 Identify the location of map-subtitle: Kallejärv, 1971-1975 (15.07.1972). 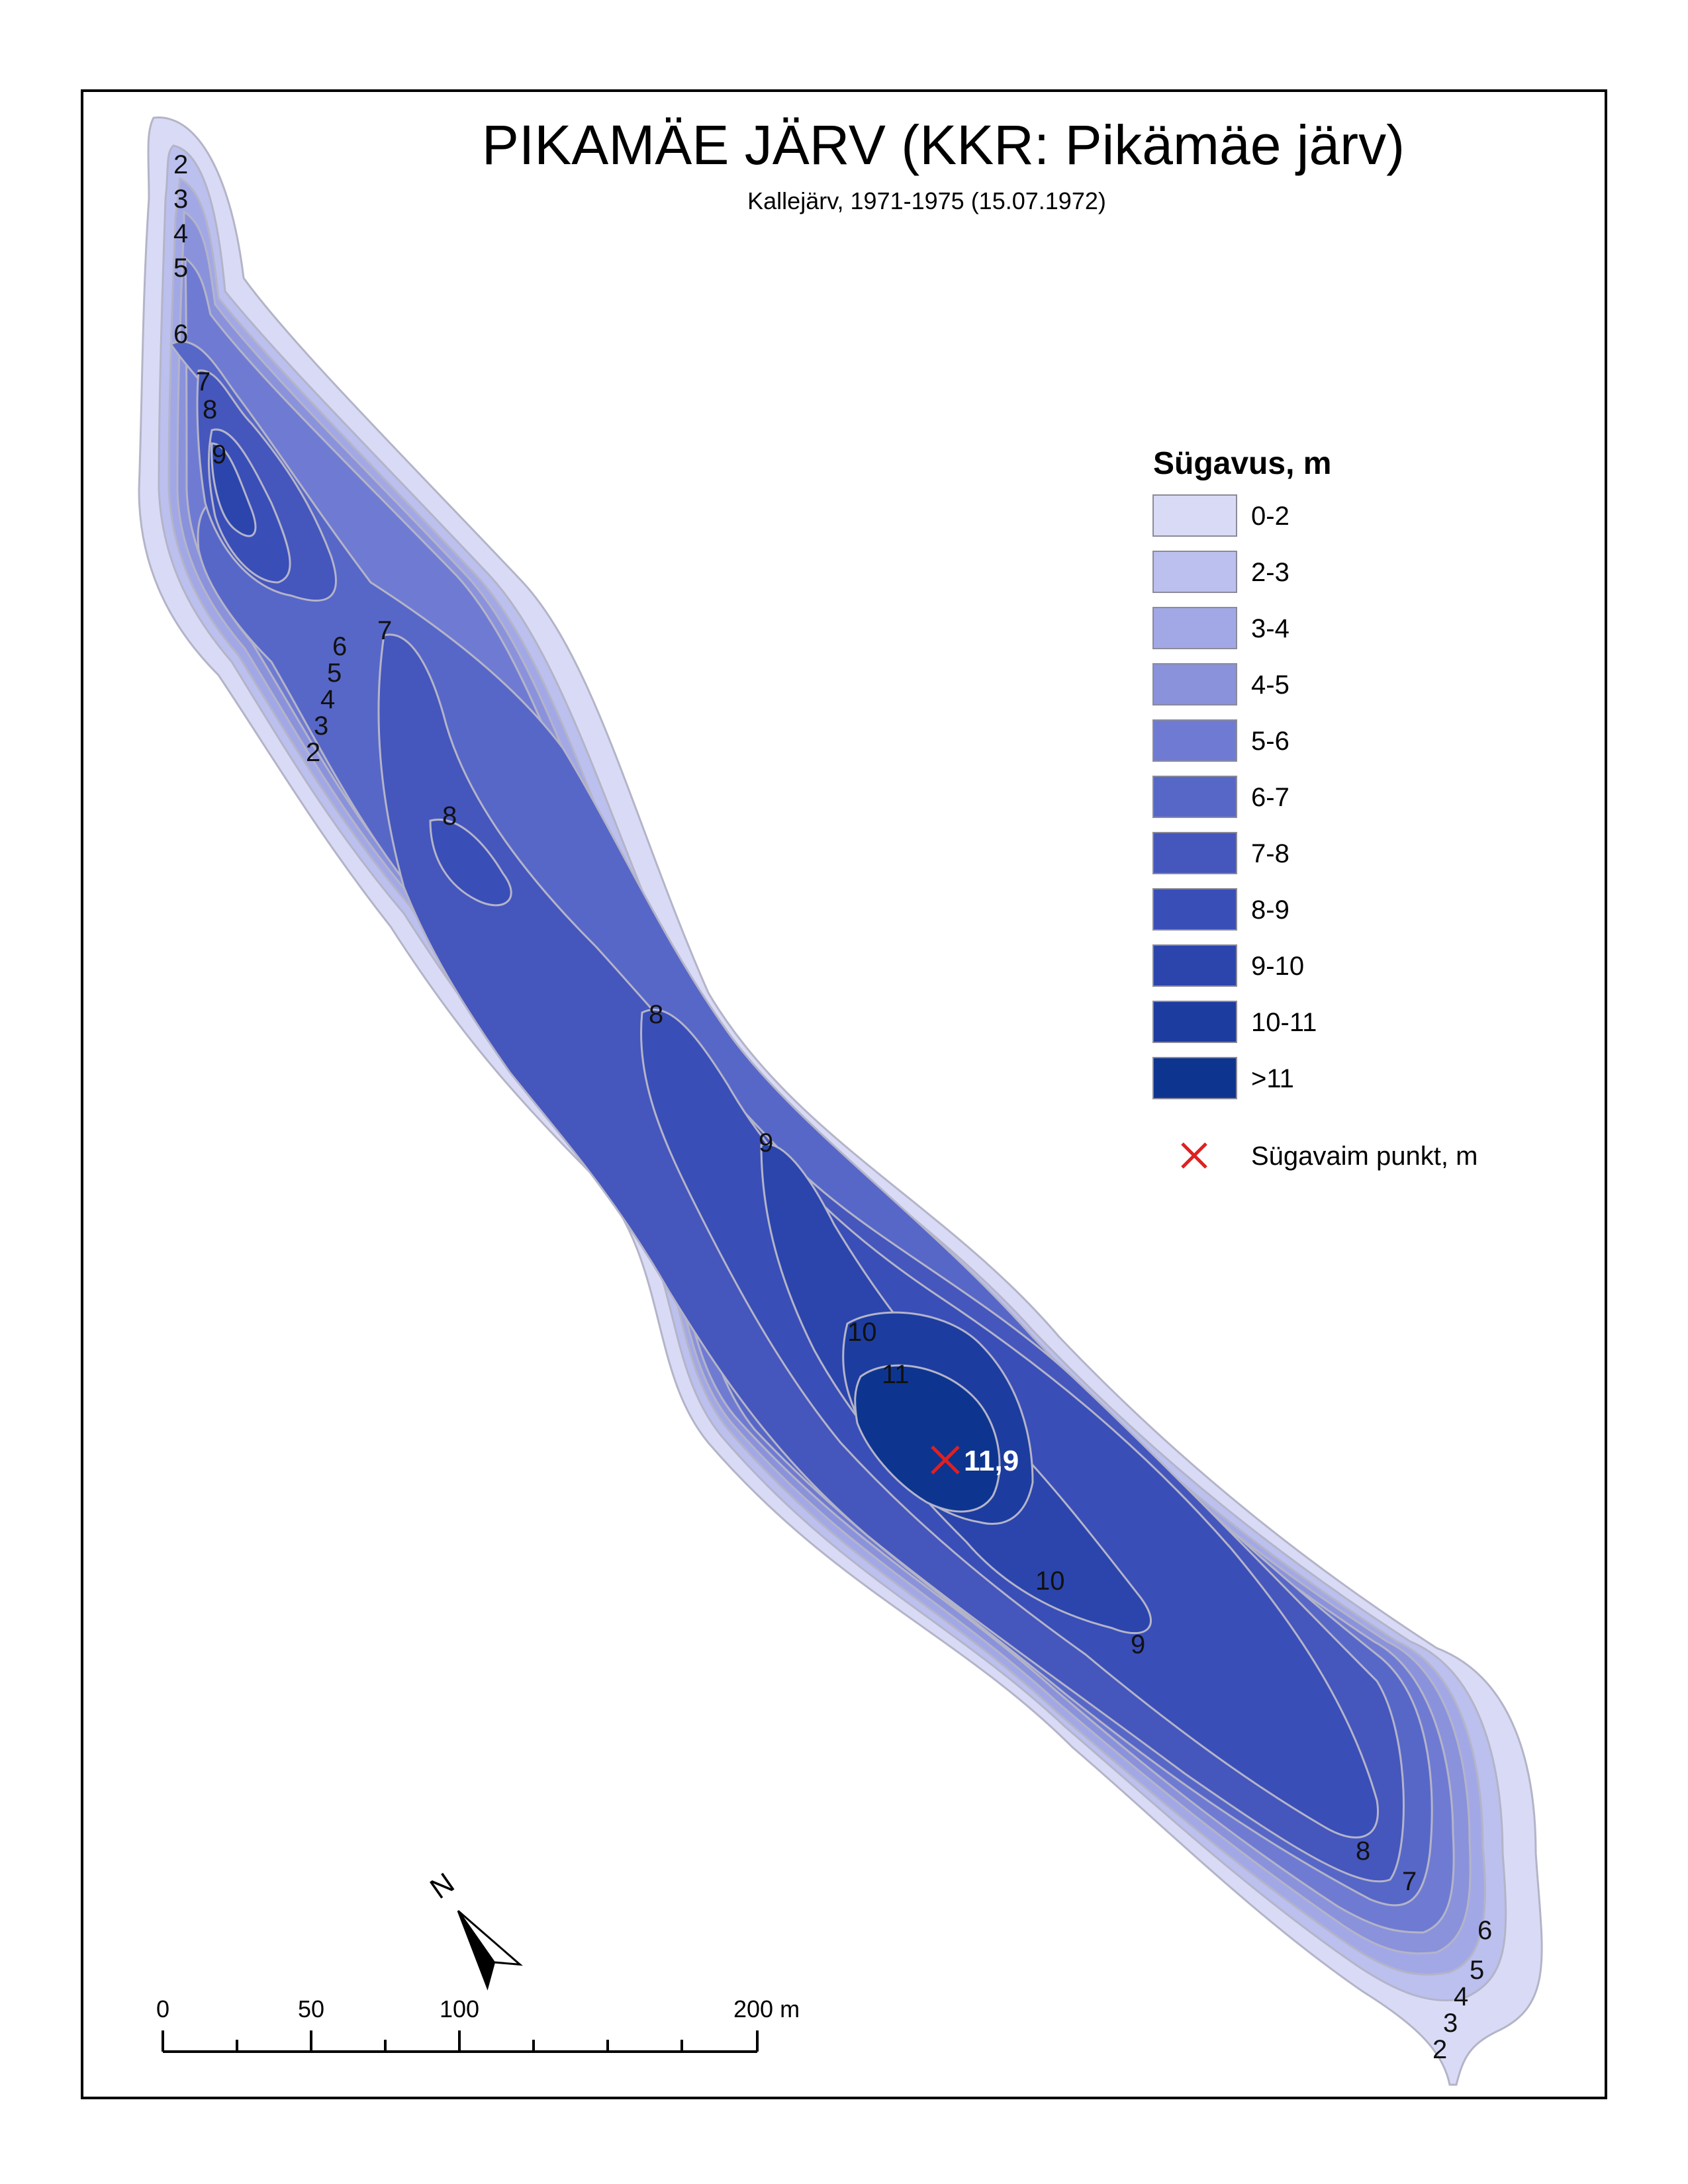
(926, 200).